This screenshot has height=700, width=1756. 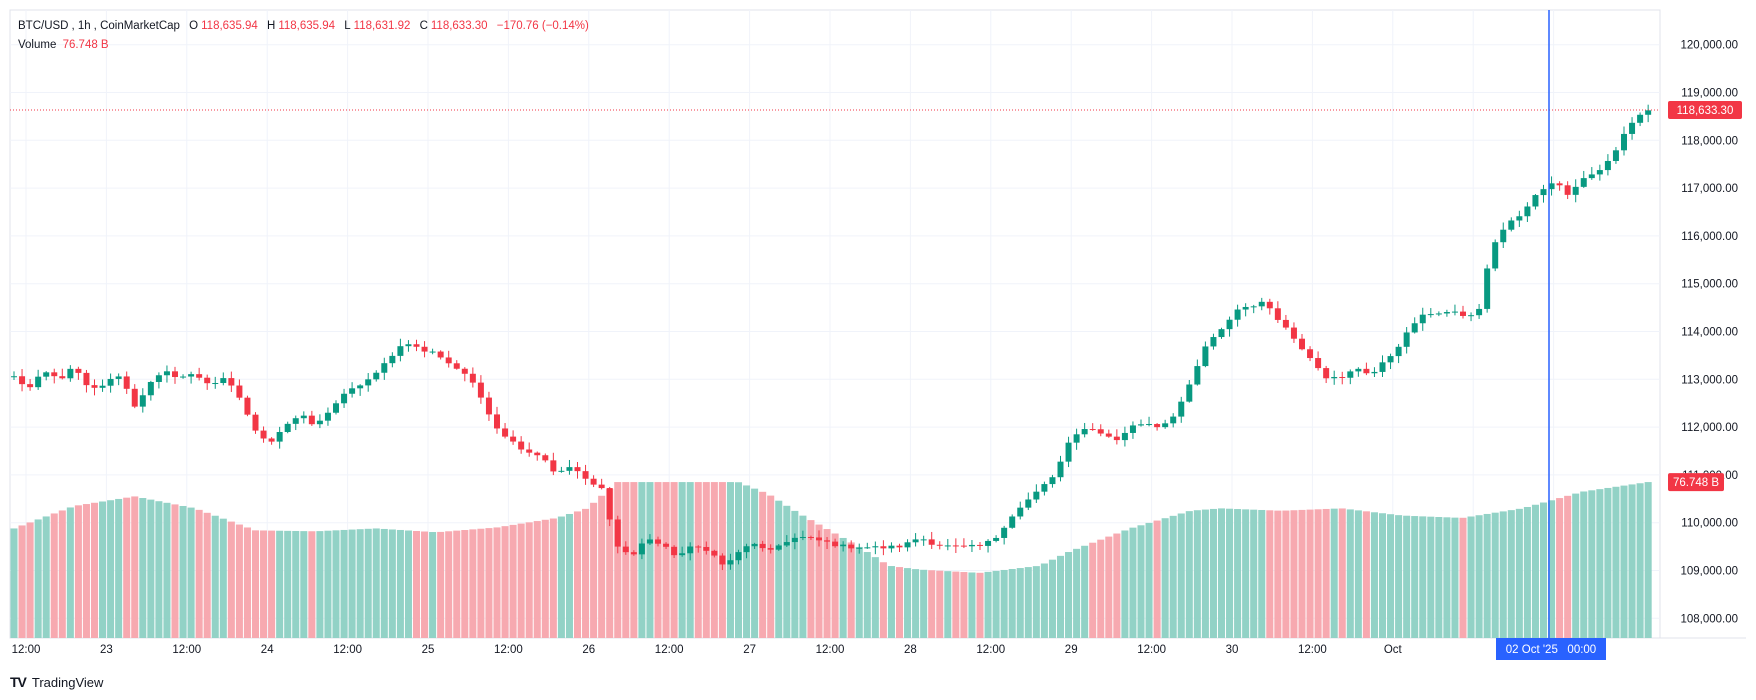 I want to click on last-volume-tag, so click(x=1696, y=482).